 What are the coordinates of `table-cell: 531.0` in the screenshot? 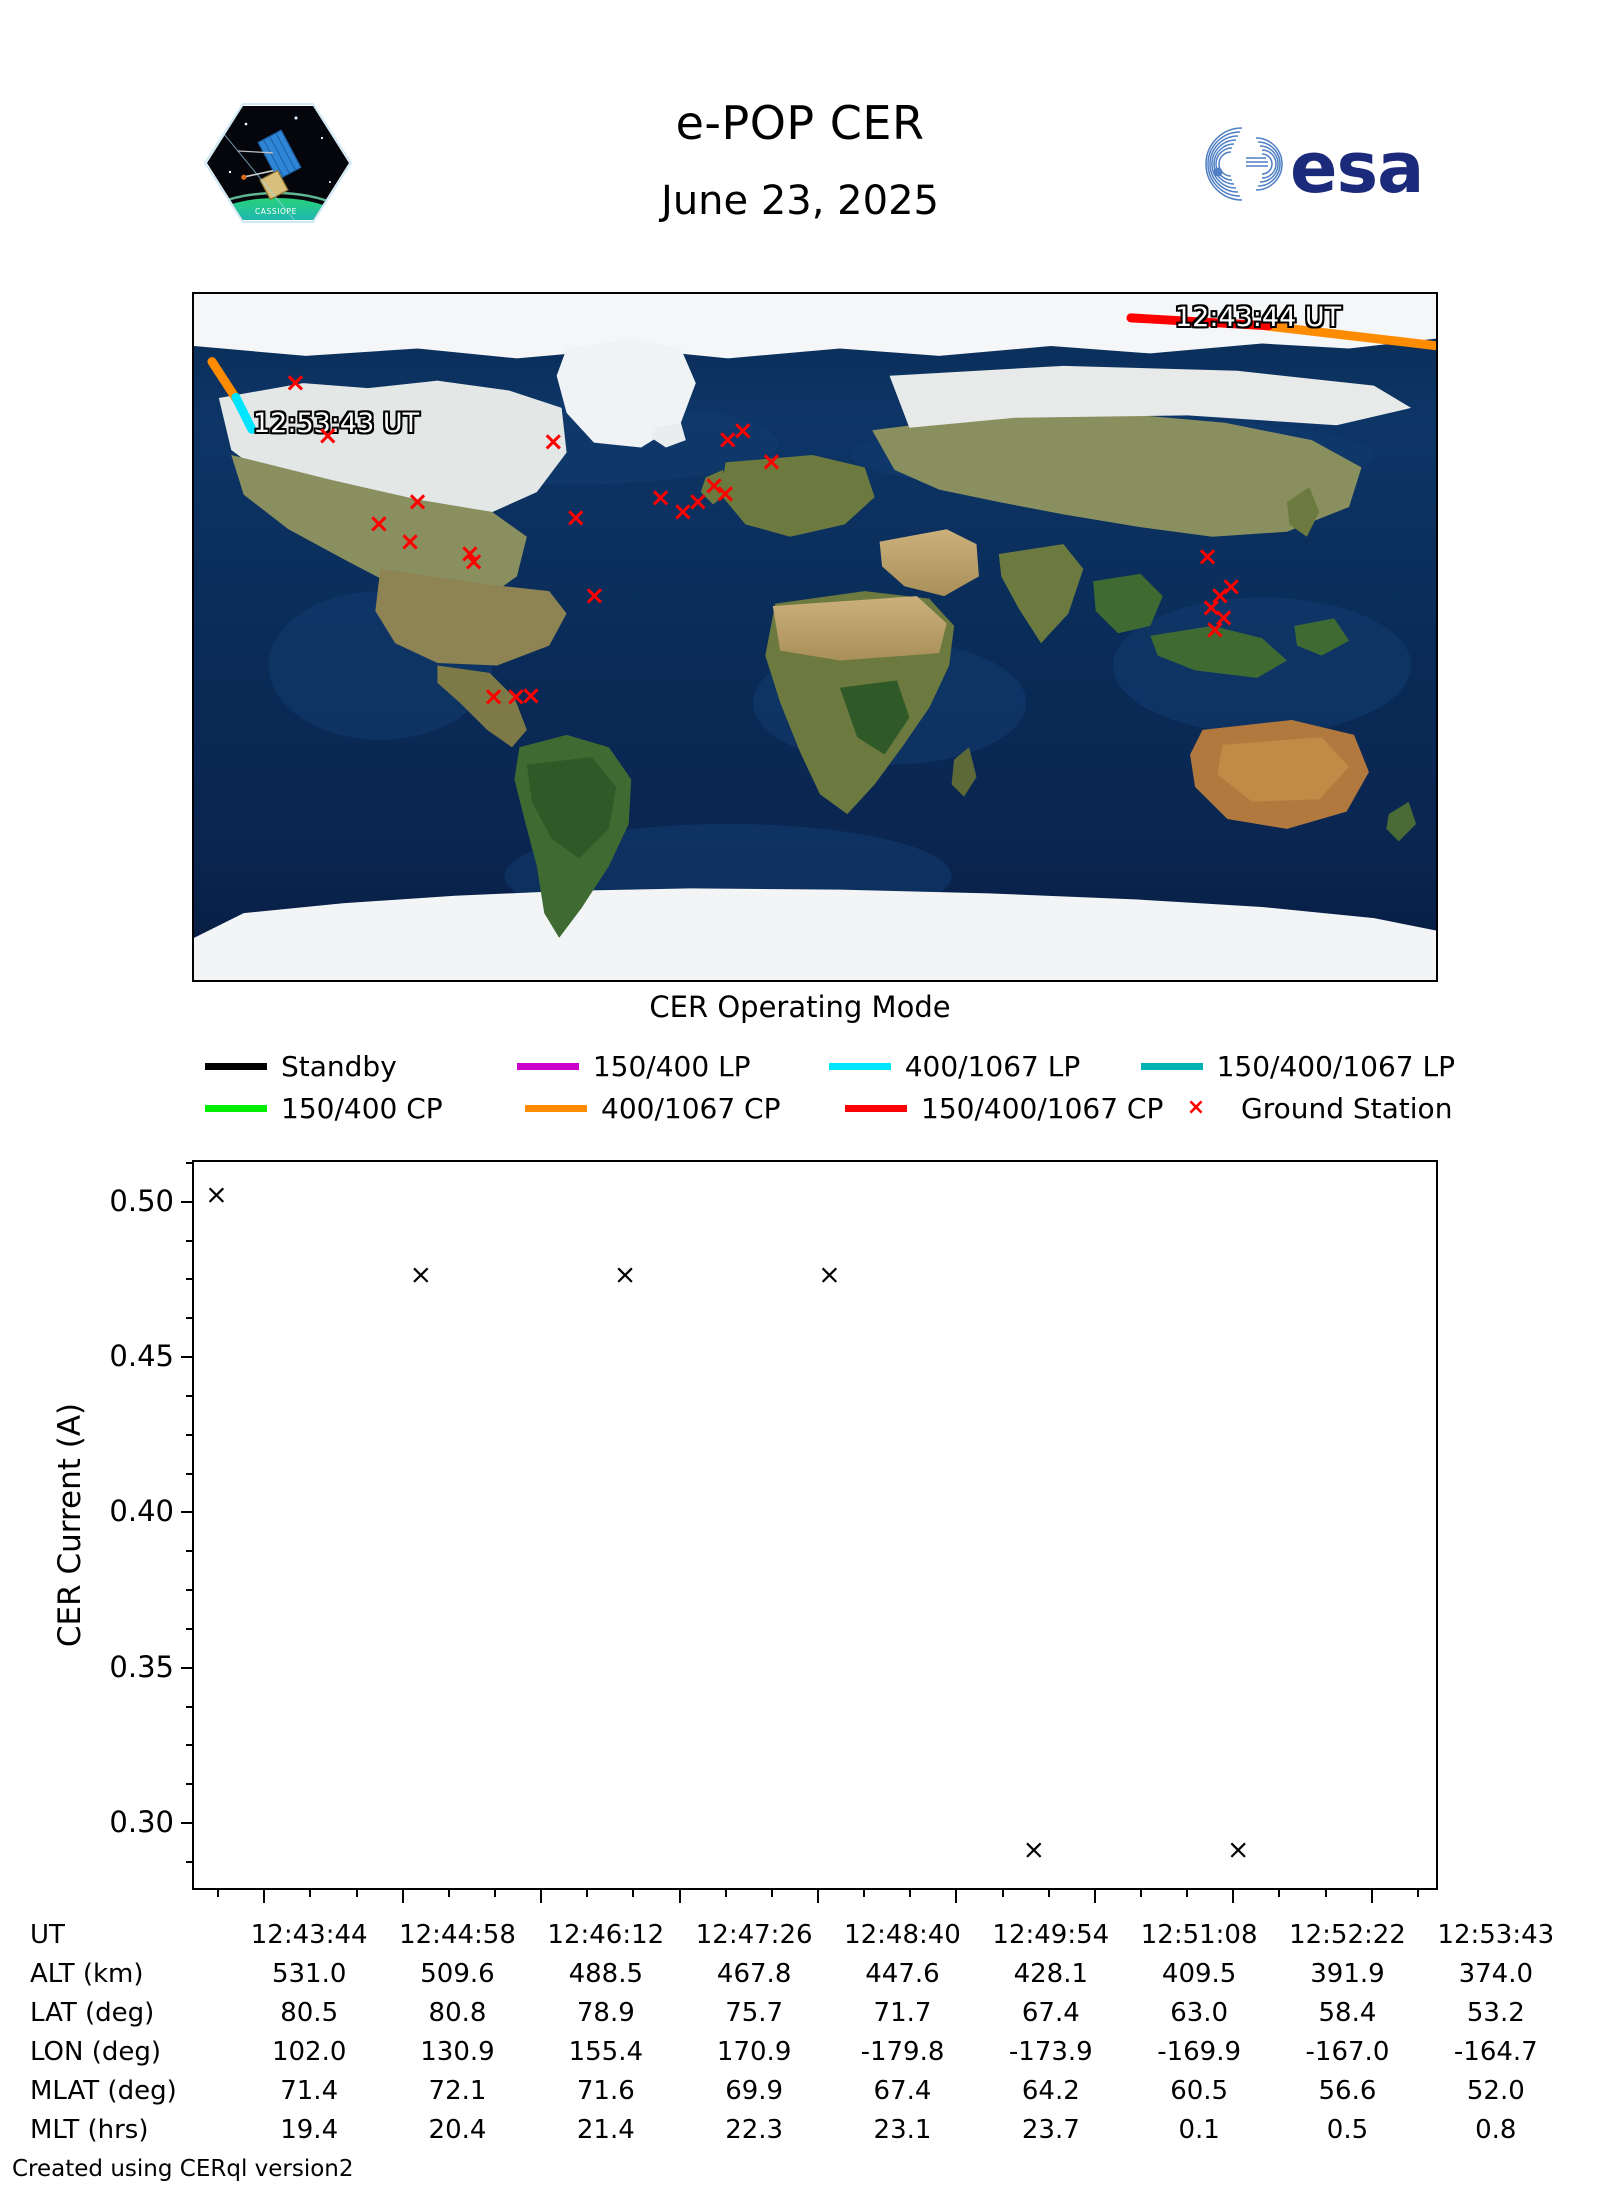 It's located at (309, 1973).